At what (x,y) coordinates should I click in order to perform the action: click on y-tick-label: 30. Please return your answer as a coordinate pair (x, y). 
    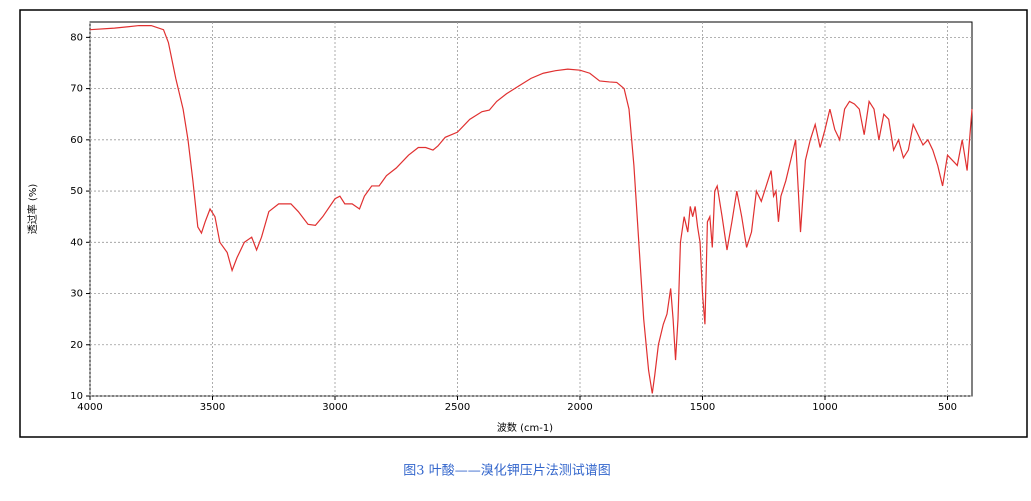
    Looking at the image, I should click on (76, 294).